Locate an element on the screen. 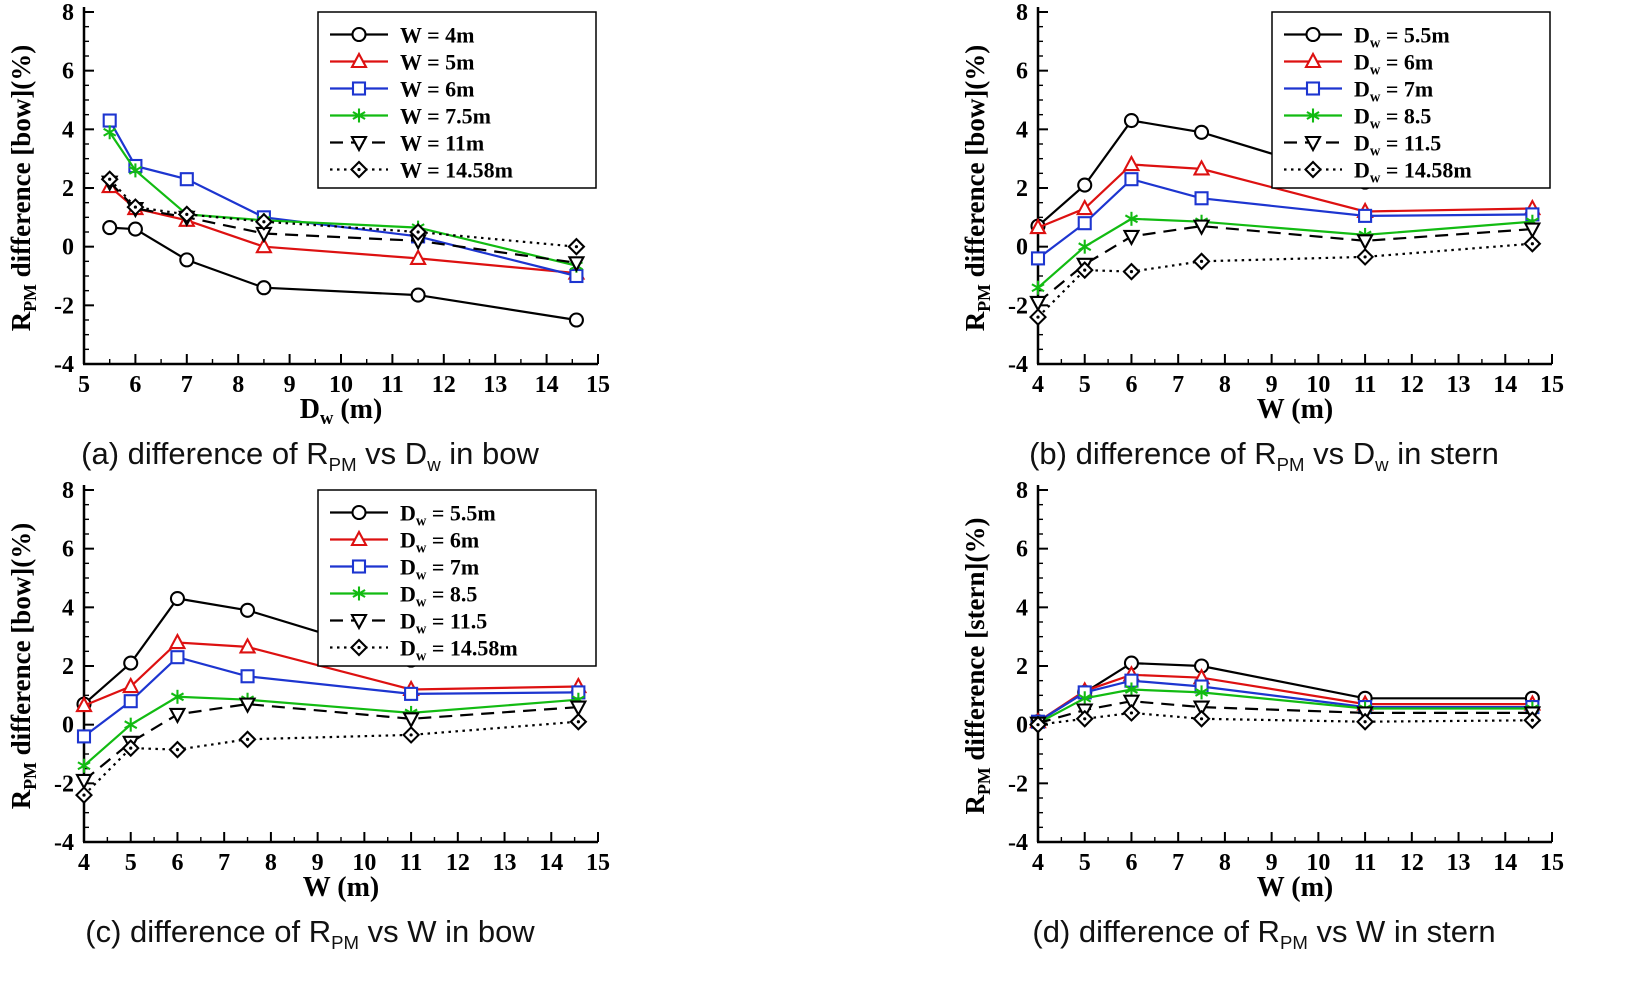  caption-a: (a) difference of RPM vs Dw in bow is located at coordinates (310, 456).